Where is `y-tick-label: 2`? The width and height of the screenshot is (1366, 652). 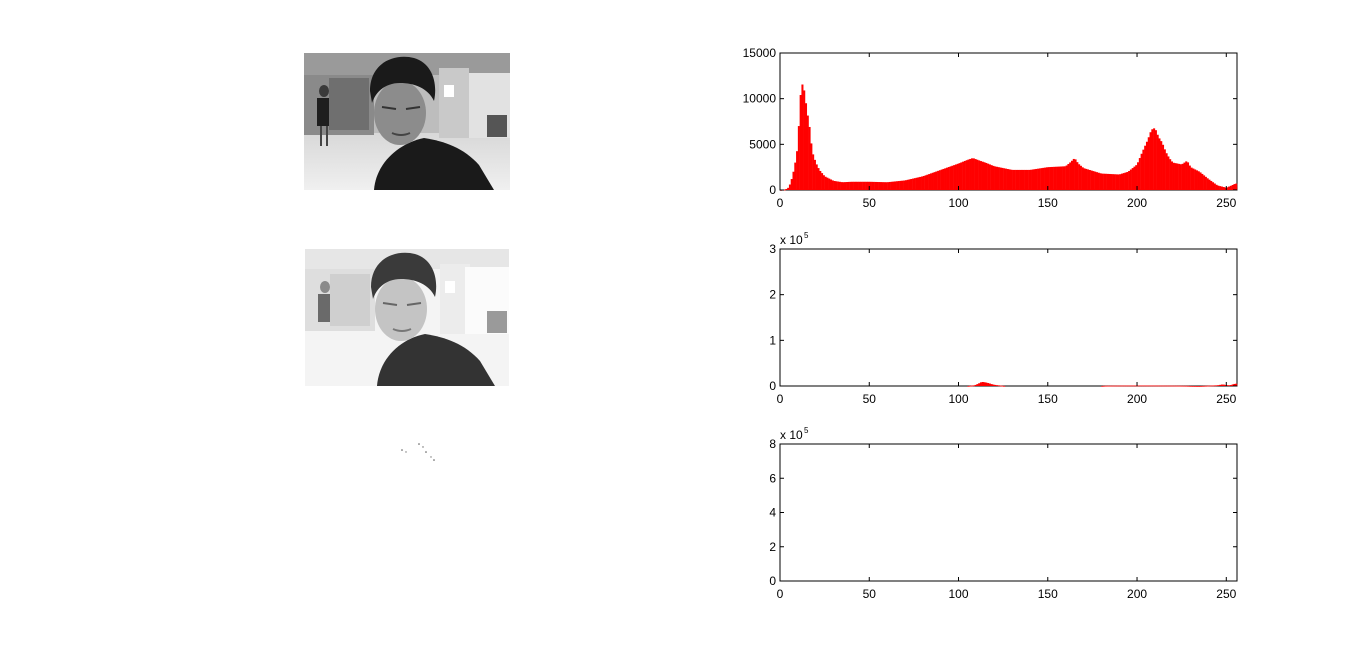
y-tick-label: 2 is located at coordinates (772, 547).